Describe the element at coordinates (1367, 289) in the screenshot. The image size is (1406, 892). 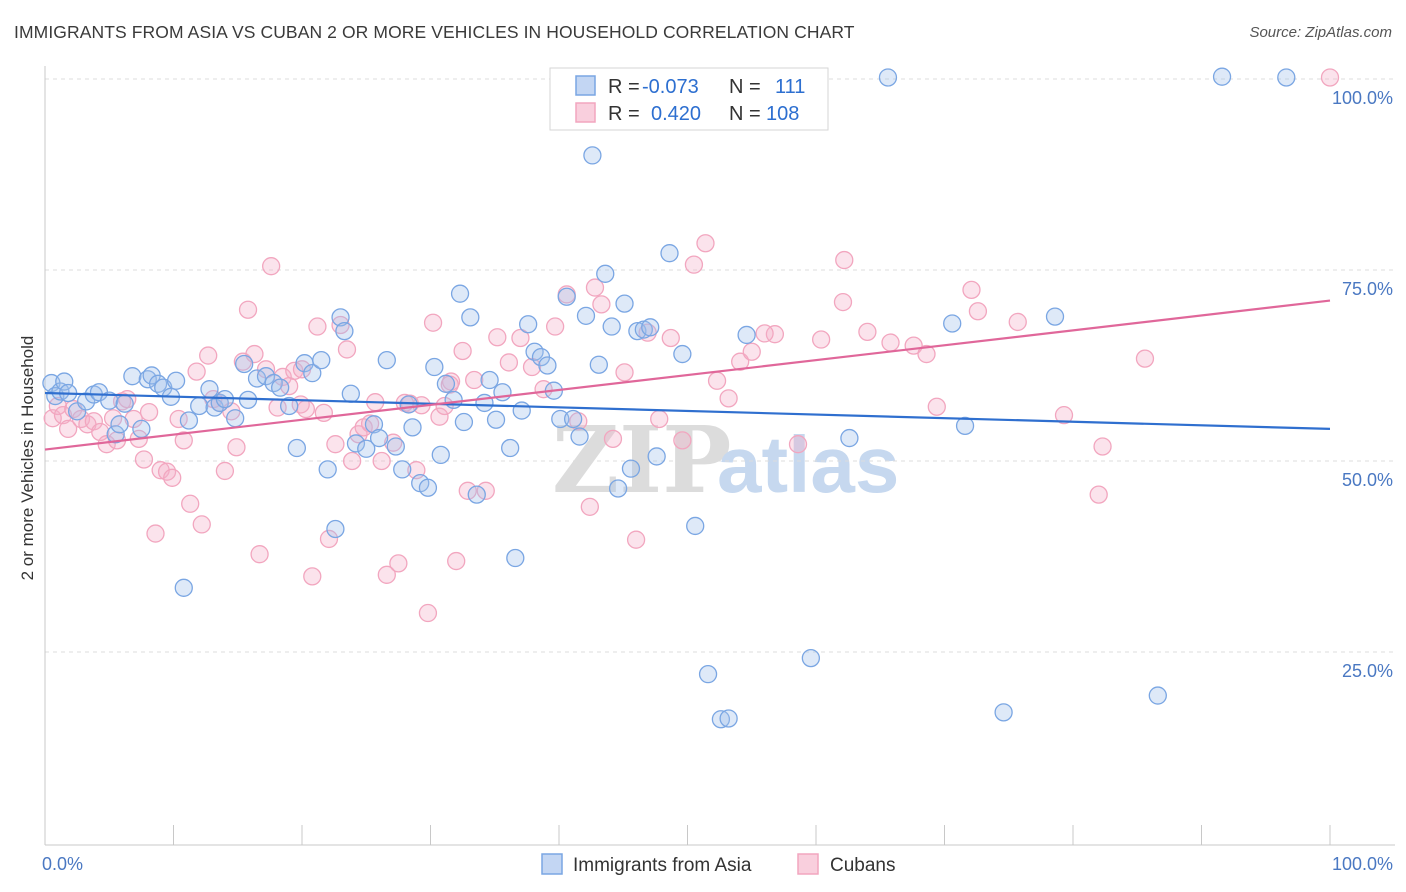
I see `y-tick-label: 75.0%` at that location.